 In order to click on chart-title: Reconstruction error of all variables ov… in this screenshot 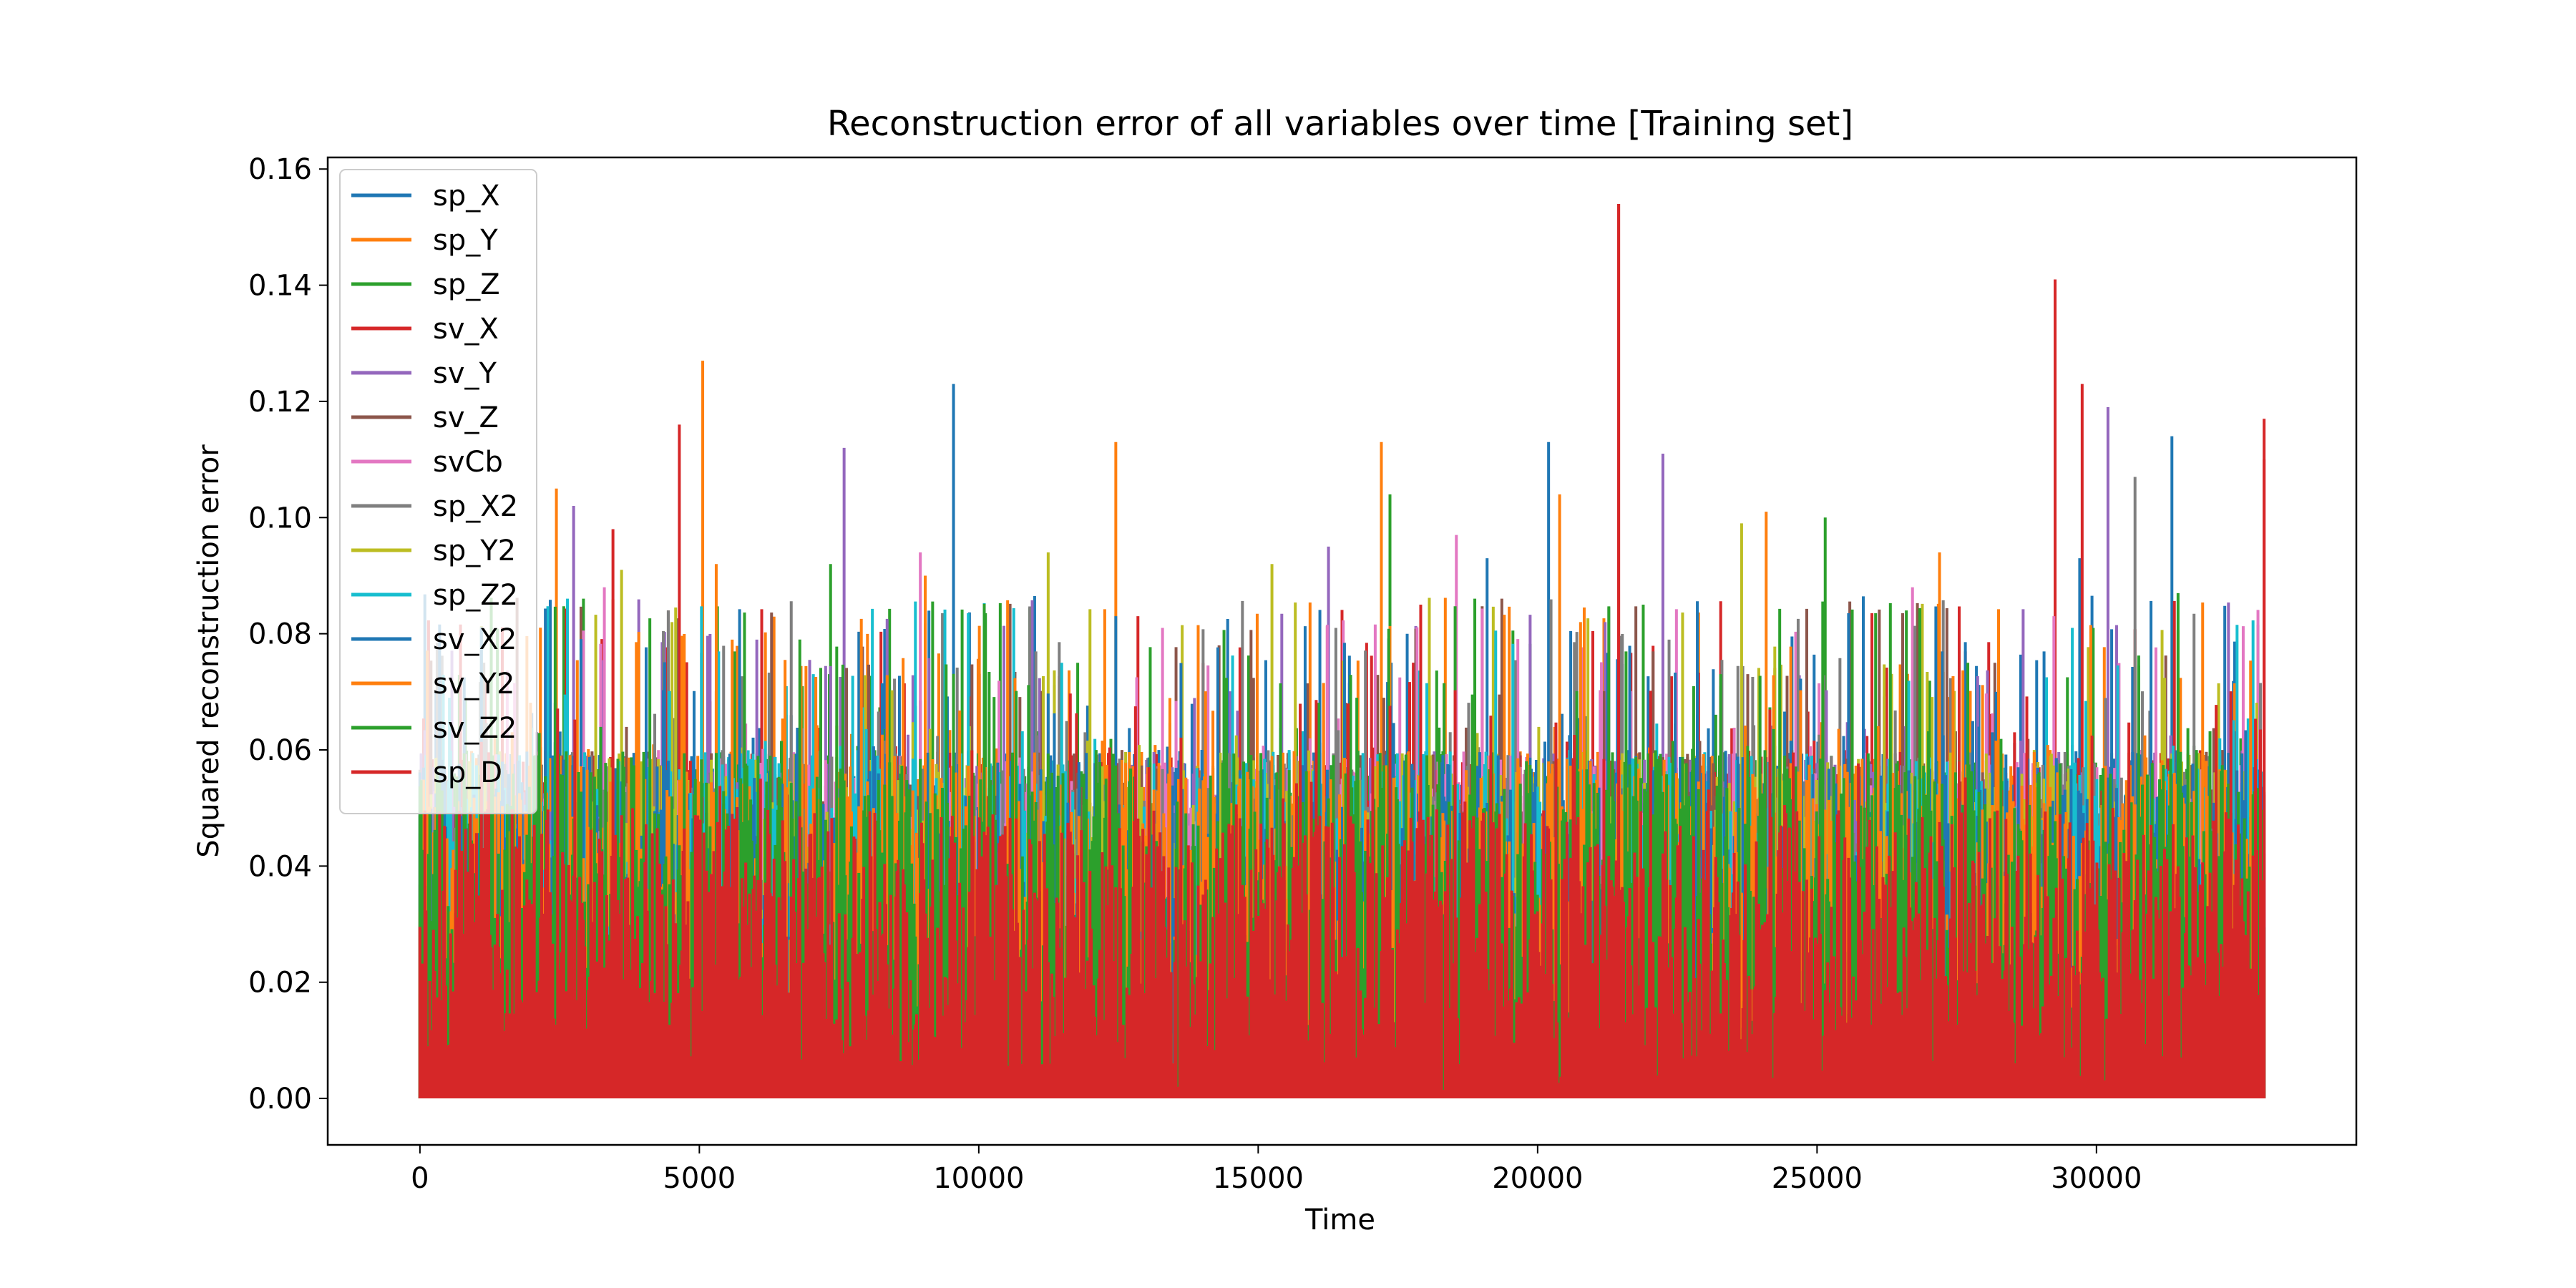, I will do `click(1340, 124)`.